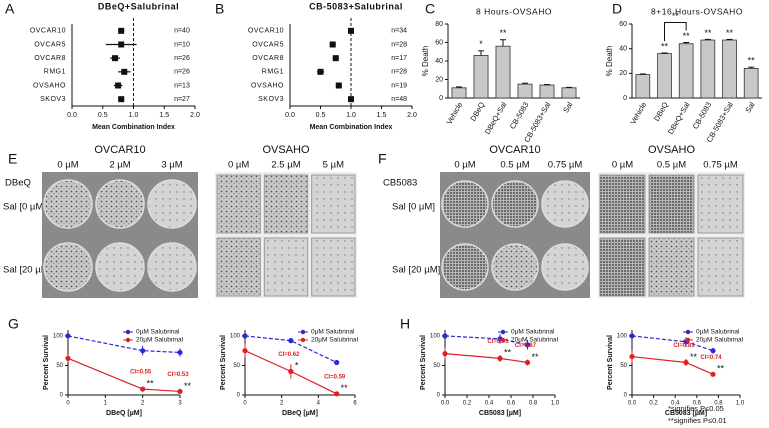 The image size is (769, 428). I want to click on x-tick-label: 6, so click(355, 404).